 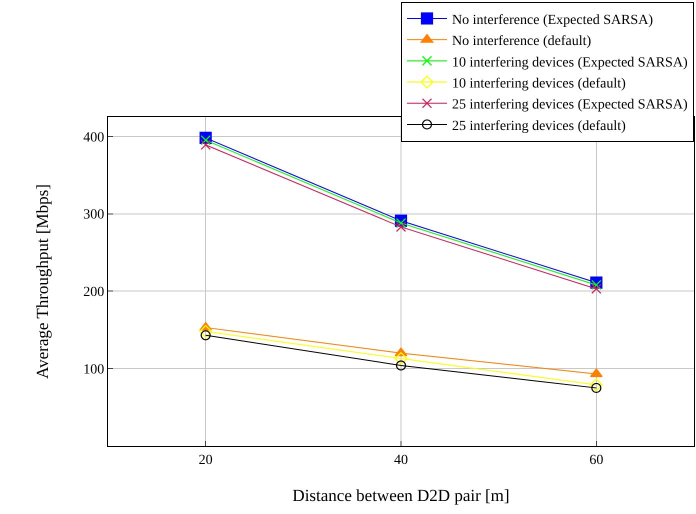 What do you see at coordinates (596, 460) in the screenshot?
I see `x-tick-label: 60` at bounding box center [596, 460].